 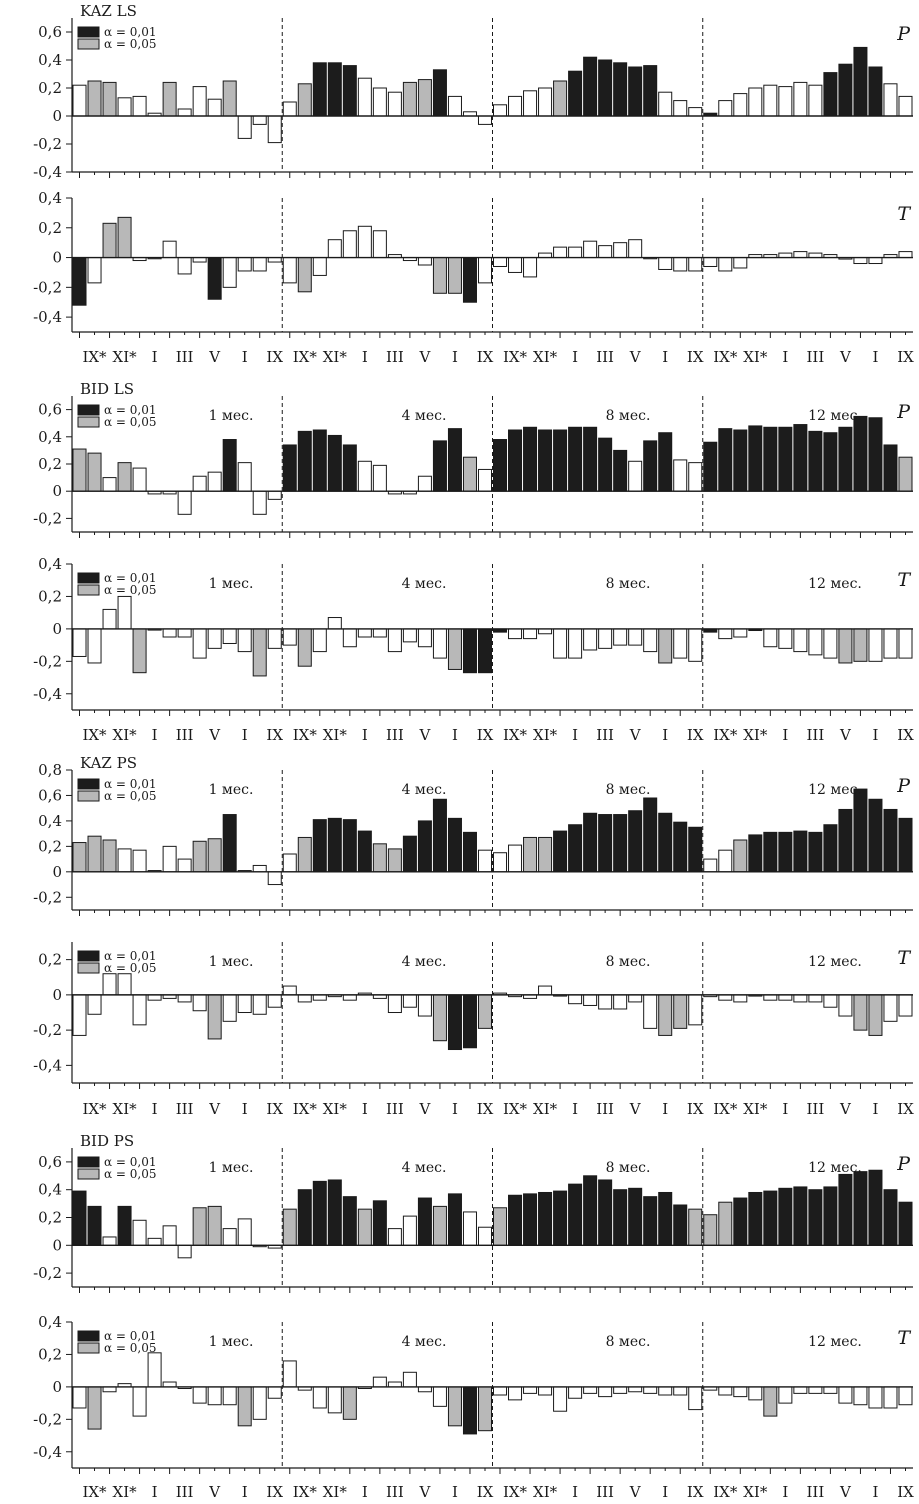 What do you see at coordinates (107, 389) in the screenshot?
I see `panel-title: BID LS` at bounding box center [107, 389].